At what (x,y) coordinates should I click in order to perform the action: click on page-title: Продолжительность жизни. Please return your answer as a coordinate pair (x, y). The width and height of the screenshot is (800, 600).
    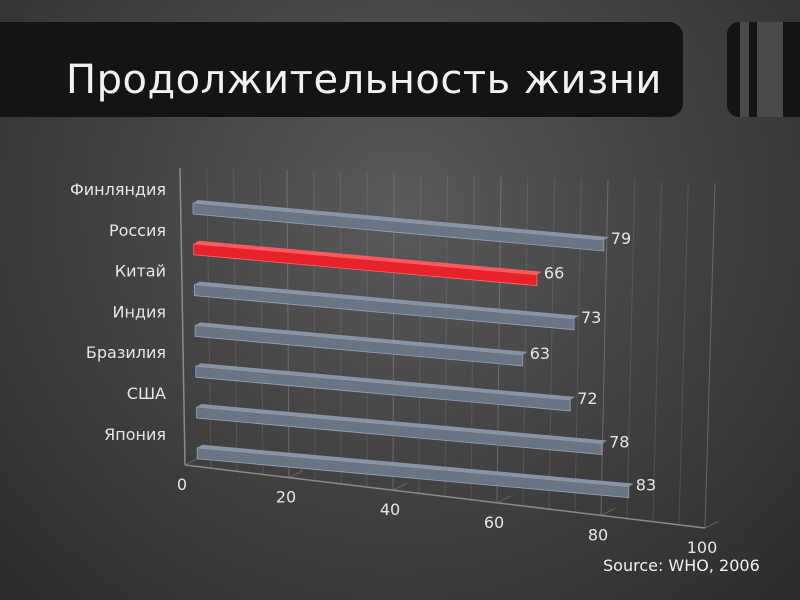
    Looking at the image, I should click on (364, 80).